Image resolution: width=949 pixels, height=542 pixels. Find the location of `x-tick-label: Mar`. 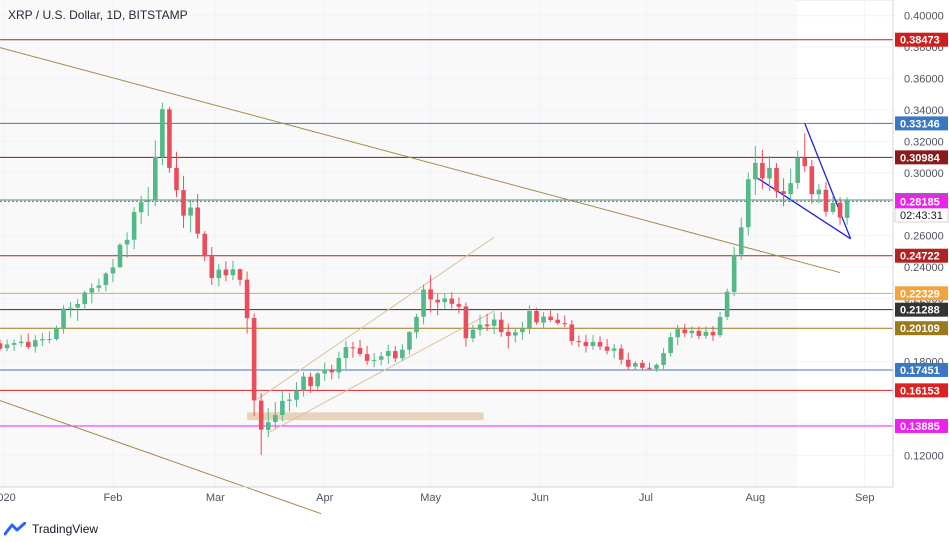

x-tick-label: Mar is located at coordinates (215, 498).